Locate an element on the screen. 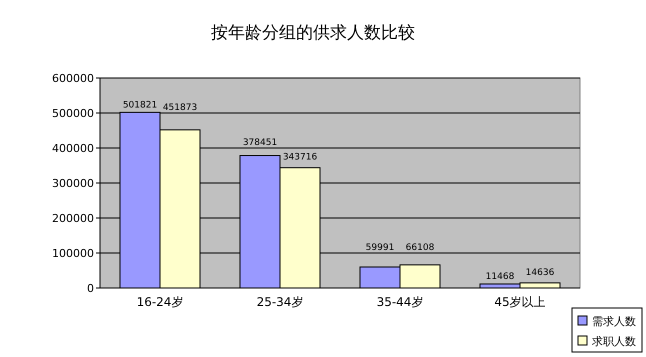 Image resolution: width=646 pixels, height=357 pixels. data-label: 14636 is located at coordinates (540, 273).